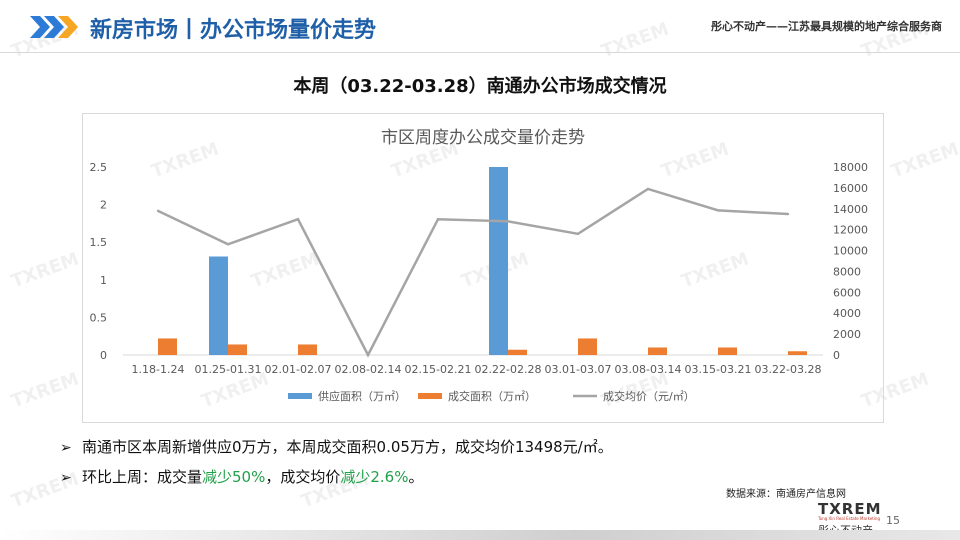 The height and width of the screenshot is (540, 960). What do you see at coordinates (298, 369) in the screenshot?
I see `x-tick-label: 02.01-02.07` at bounding box center [298, 369].